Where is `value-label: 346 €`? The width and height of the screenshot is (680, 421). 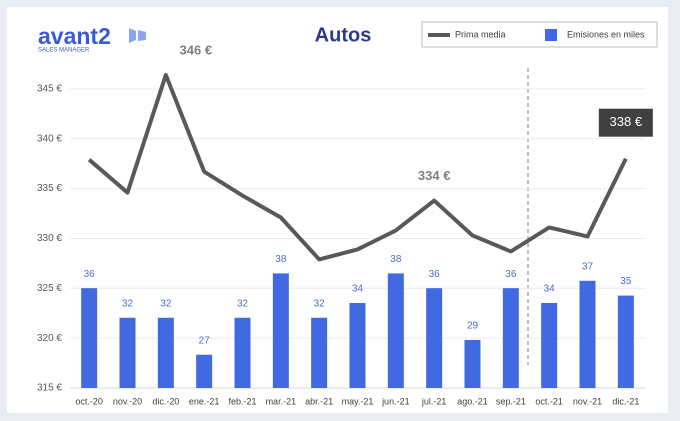 value-label: 346 € is located at coordinates (196, 49).